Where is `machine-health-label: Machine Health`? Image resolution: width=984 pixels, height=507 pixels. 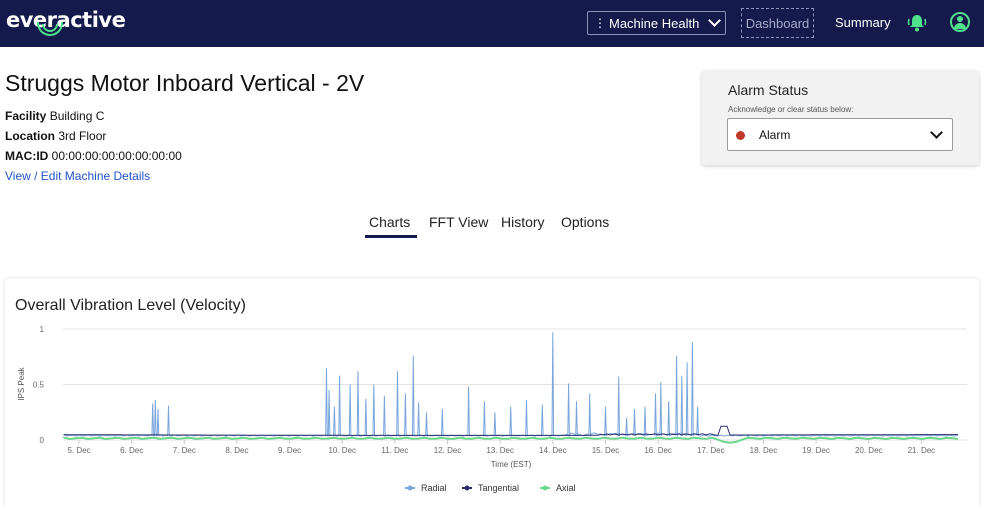
machine-health-label: Machine Health is located at coordinates (654, 23).